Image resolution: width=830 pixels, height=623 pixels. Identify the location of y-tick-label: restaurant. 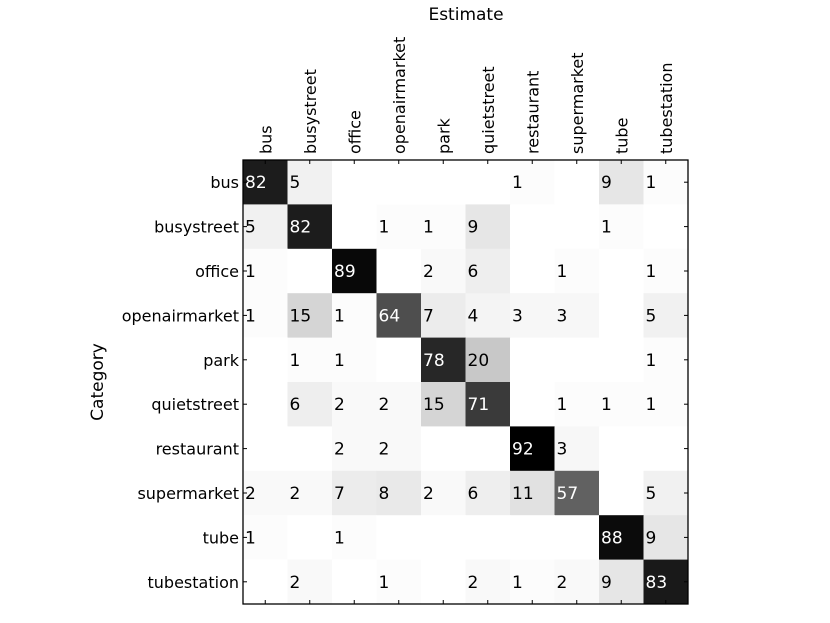
(197, 449).